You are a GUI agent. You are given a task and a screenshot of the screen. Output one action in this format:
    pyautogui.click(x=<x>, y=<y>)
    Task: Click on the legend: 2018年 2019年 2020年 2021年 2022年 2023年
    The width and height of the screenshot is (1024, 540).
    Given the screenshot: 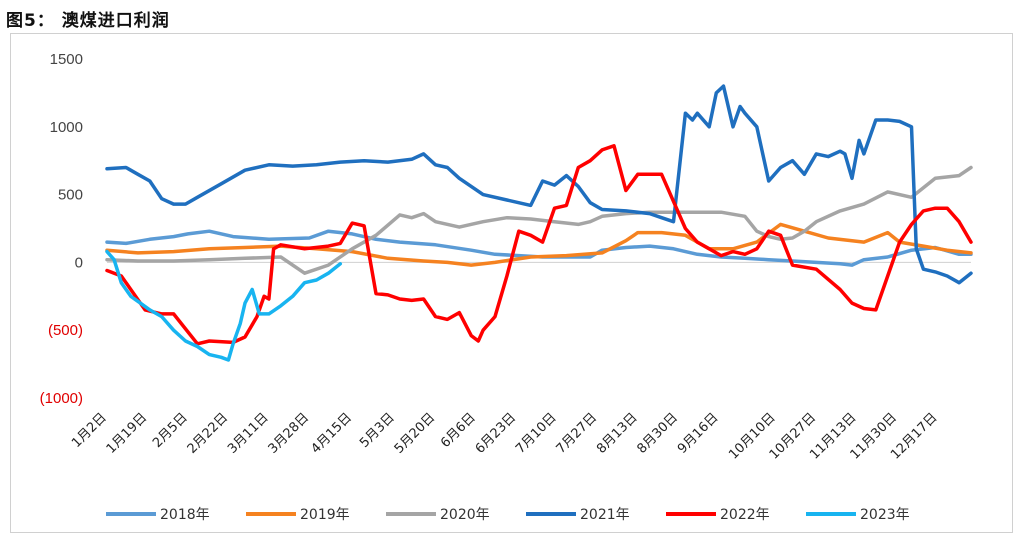 What is the action you would take?
    pyautogui.click(x=508, y=515)
    